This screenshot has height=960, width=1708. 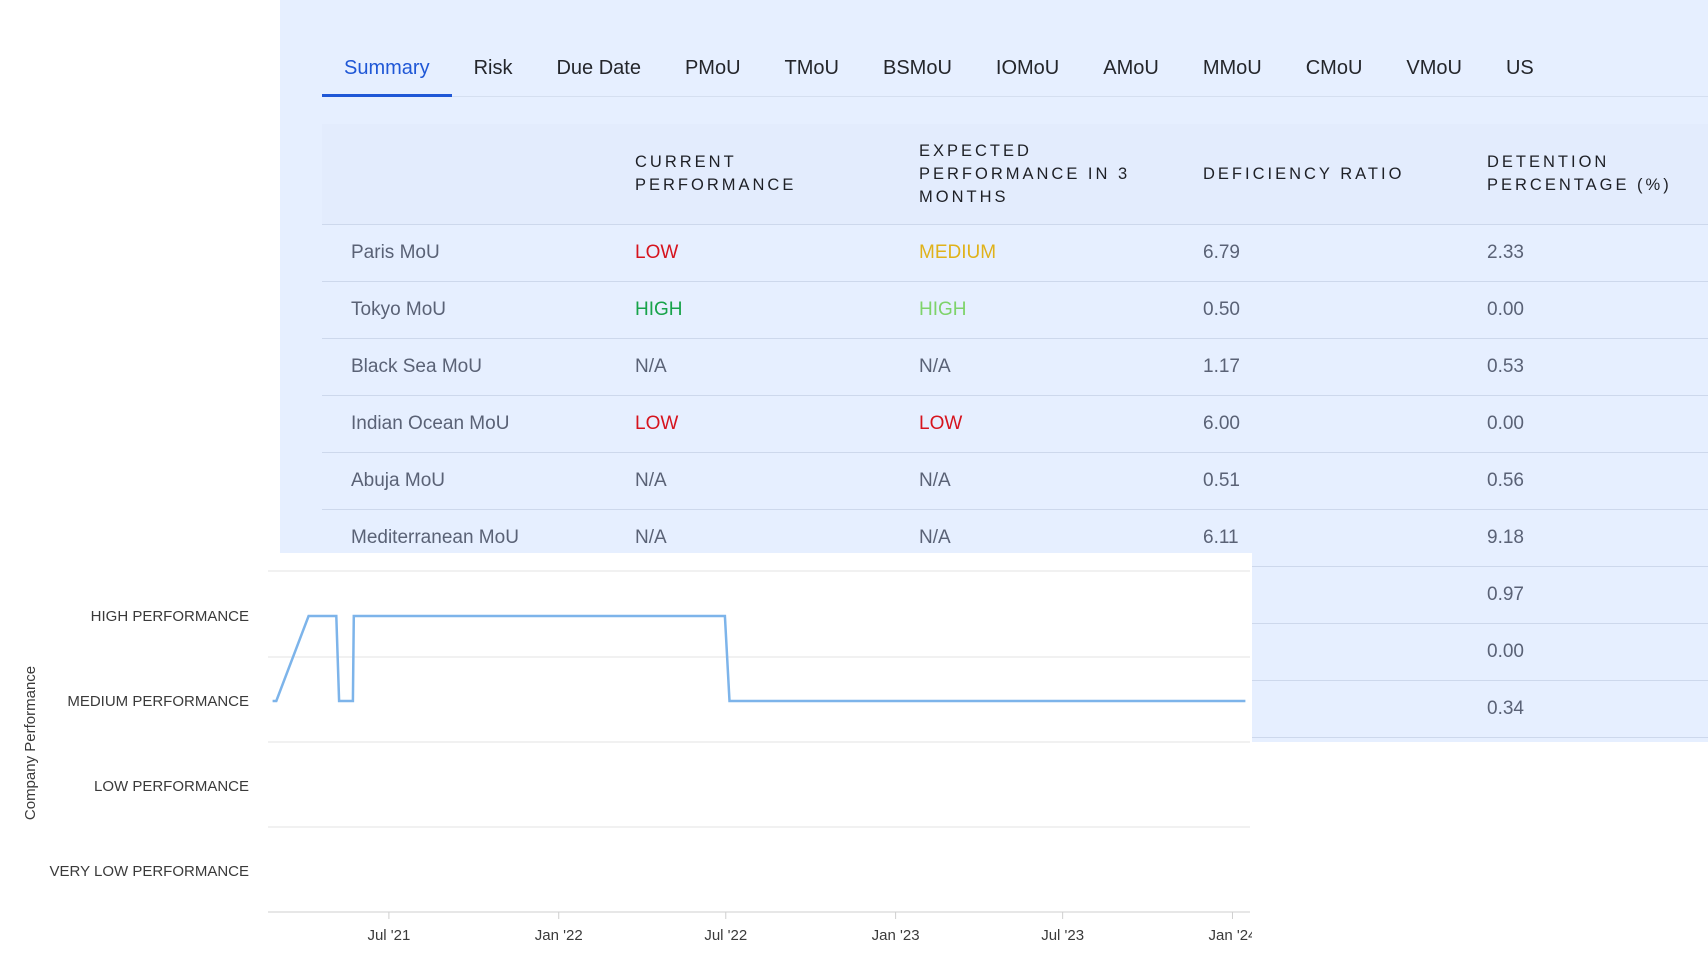 I want to click on expected-performance-cell: MEDIUM, so click(x=958, y=252).